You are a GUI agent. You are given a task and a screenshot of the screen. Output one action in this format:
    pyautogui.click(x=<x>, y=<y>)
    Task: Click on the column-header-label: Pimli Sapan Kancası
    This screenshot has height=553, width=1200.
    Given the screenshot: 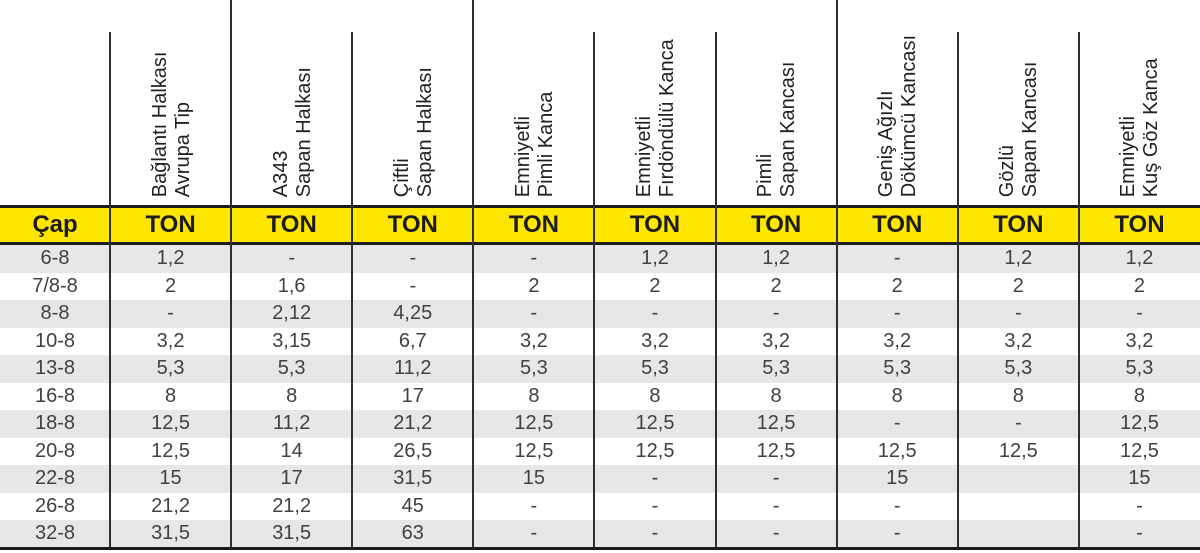 What is the action you would take?
    pyautogui.click(x=776, y=129)
    